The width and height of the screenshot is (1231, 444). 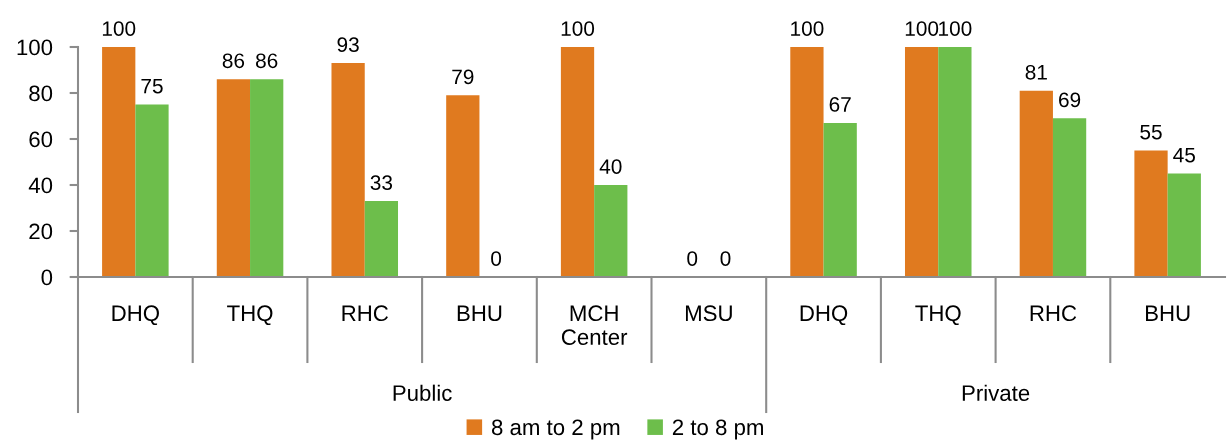 What do you see at coordinates (40, 185) in the screenshot?
I see `y-tick-label: 40` at bounding box center [40, 185].